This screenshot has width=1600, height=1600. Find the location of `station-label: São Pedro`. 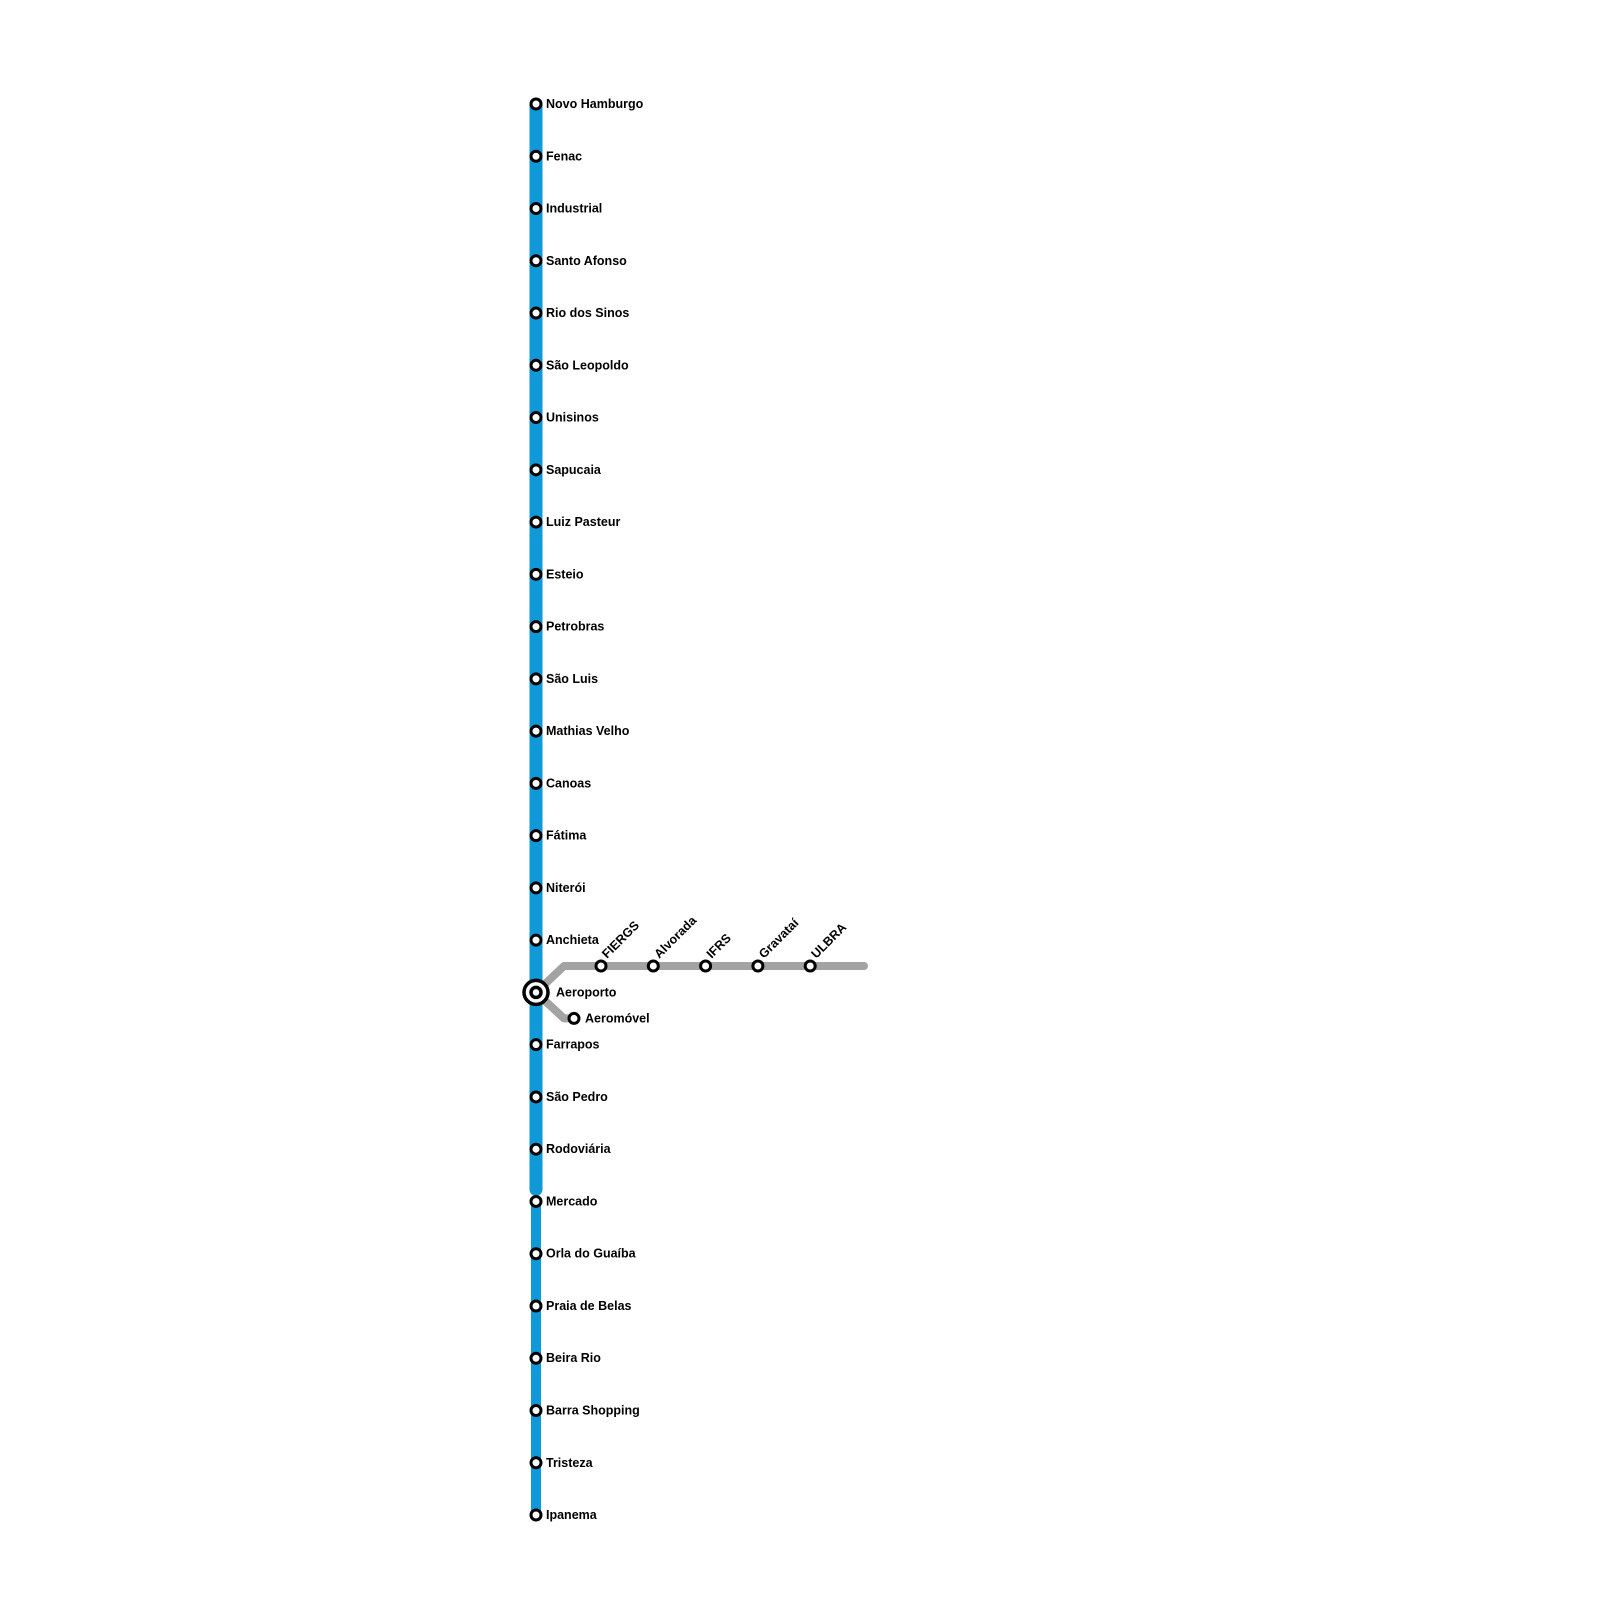

station-label: São Pedro is located at coordinates (577, 1097).